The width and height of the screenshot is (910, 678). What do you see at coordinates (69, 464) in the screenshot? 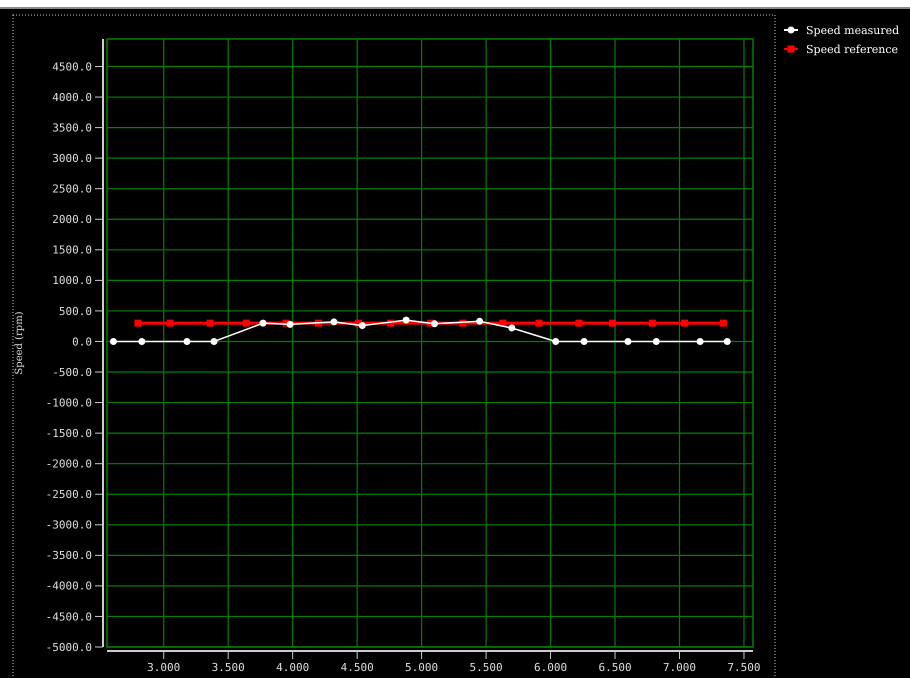
I see `y-tick-label: -2000.0` at bounding box center [69, 464].